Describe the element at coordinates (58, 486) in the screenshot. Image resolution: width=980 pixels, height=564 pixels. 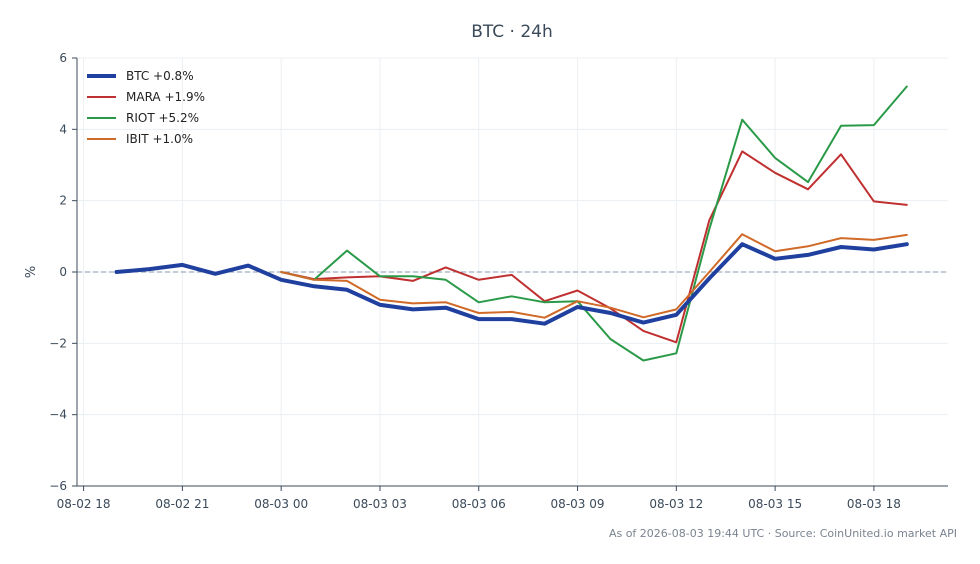
I see `y-tick-label: −6` at that location.